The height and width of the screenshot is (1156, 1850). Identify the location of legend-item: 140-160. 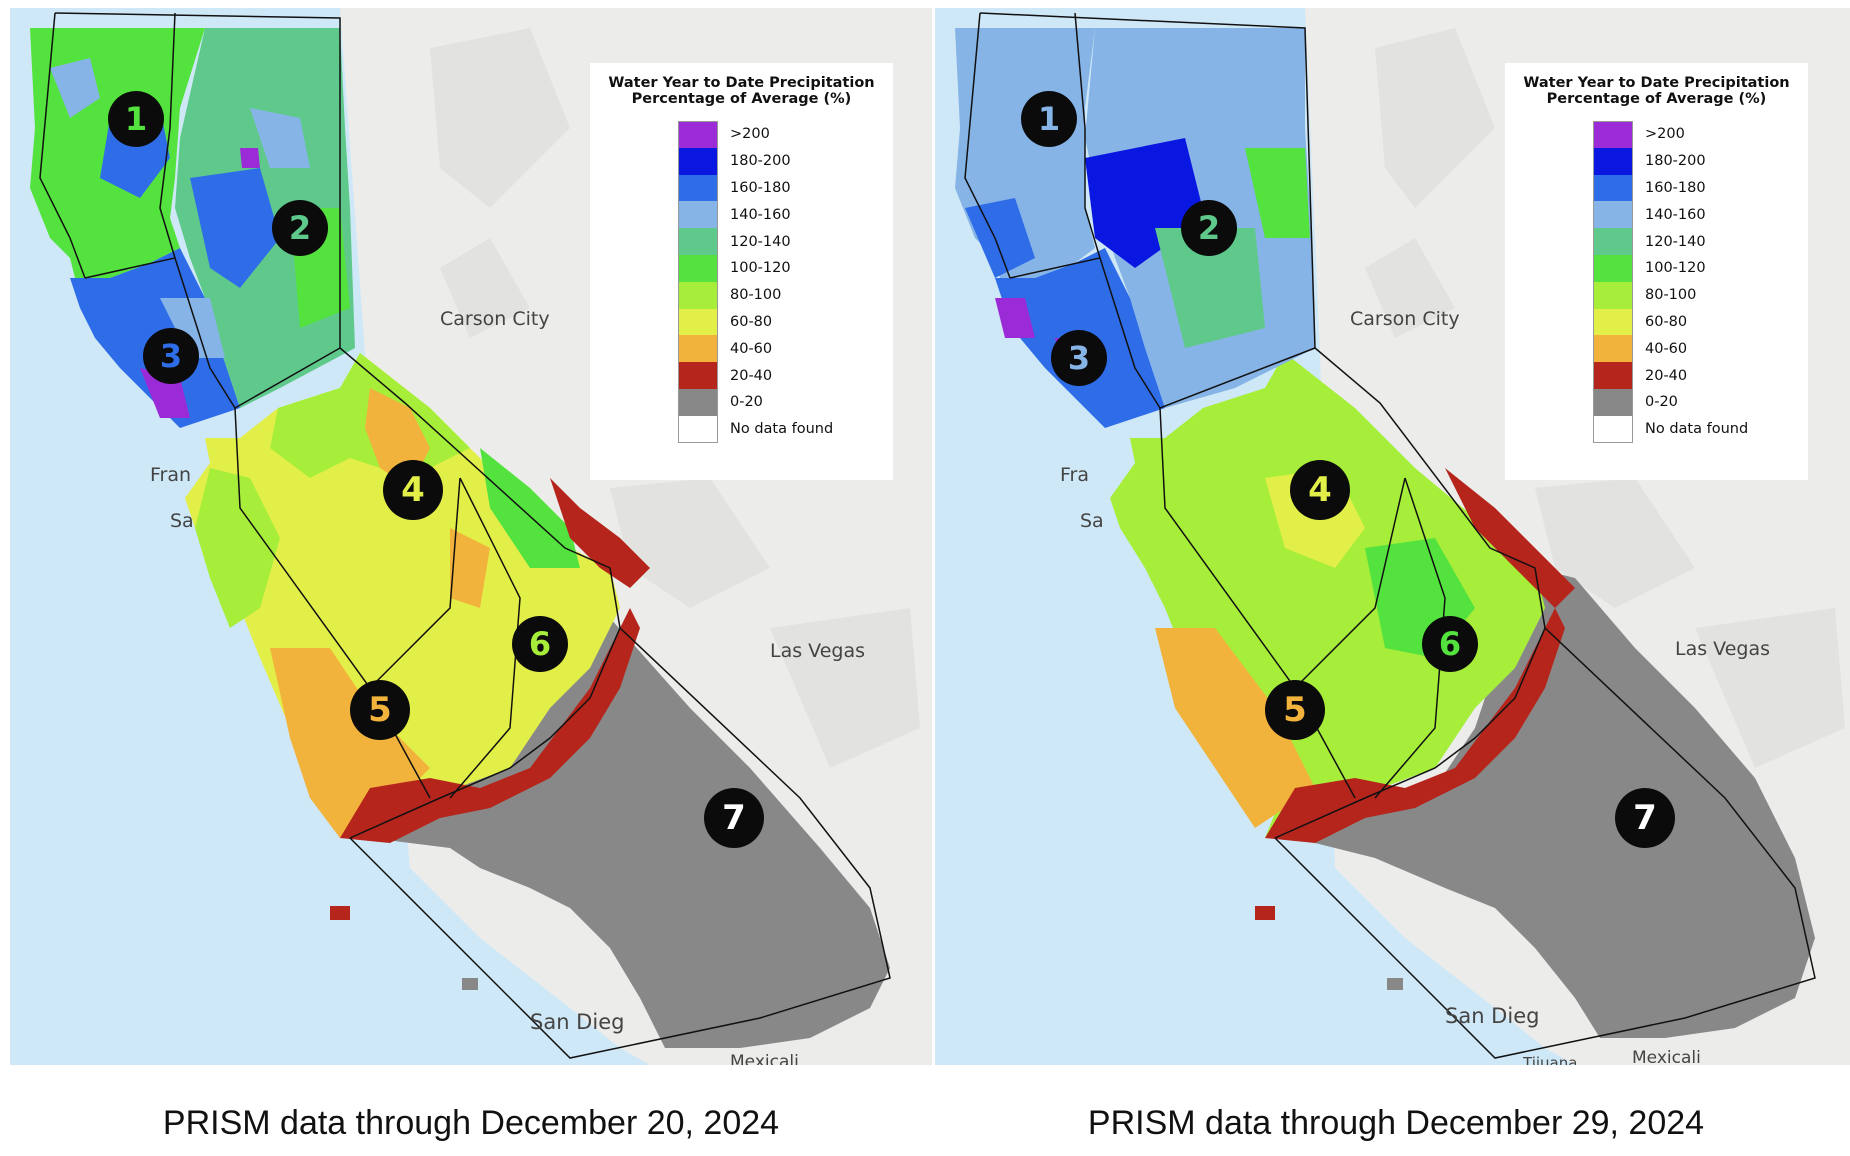
(1695, 215).